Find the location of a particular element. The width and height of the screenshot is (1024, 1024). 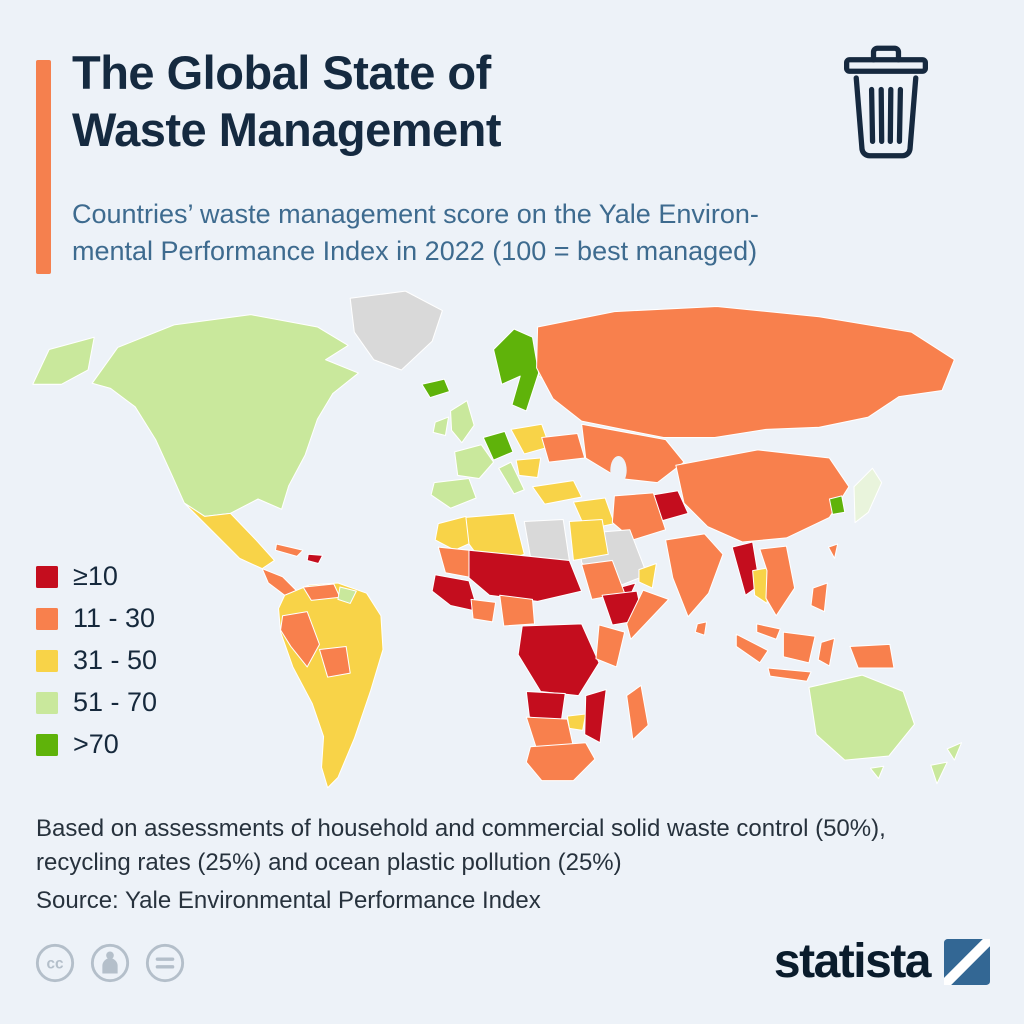

region-turkey is located at coordinates (557, 492).